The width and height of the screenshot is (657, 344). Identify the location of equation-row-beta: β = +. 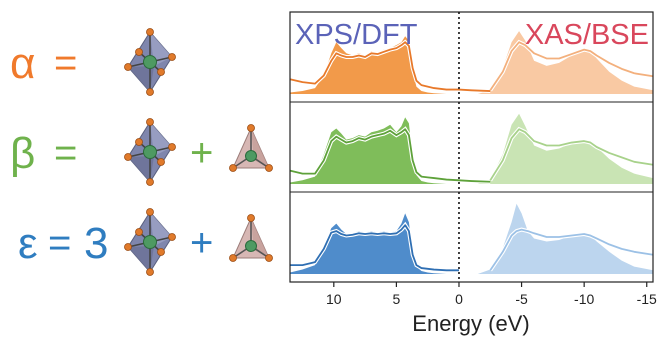
(142, 152).